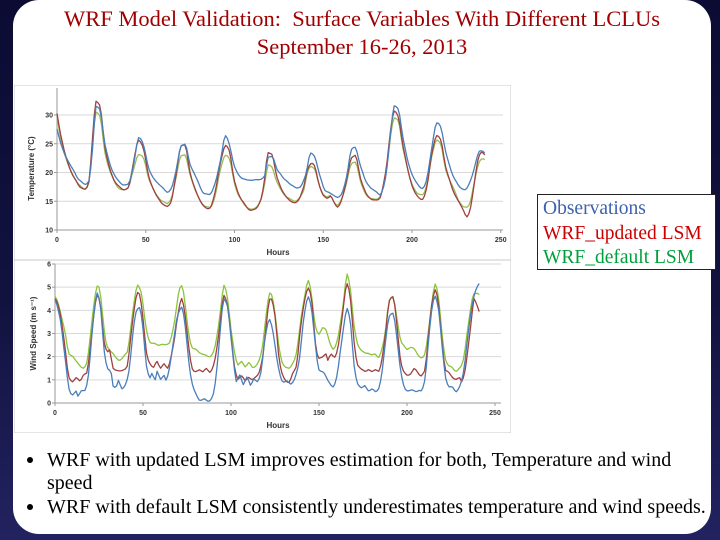 The image size is (720, 540). What do you see at coordinates (49, 357) in the screenshot?
I see `svg-text: 2` at bounding box center [49, 357].